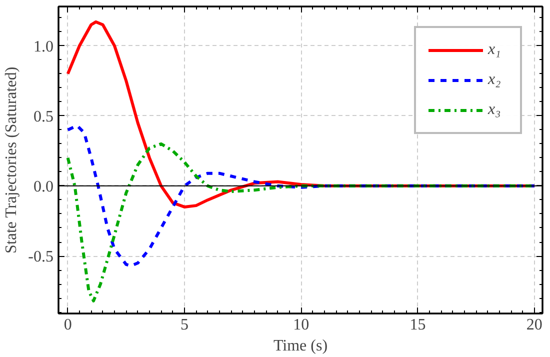  What do you see at coordinates (300, 346) in the screenshot?
I see `x-axis-title: Time (s)` at bounding box center [300, 346].